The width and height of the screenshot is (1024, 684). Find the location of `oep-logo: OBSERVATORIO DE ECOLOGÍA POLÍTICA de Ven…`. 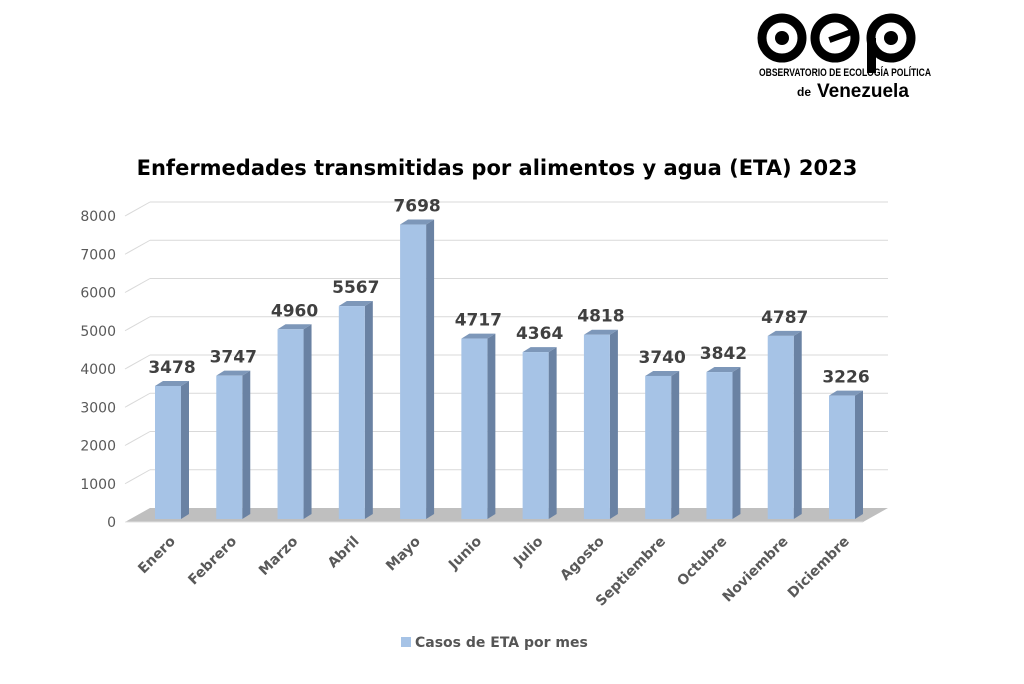

oep-logo: OBSERVATORIO DE ECOLOGÍA POLÍTICA de Ven… is located at coordinates (844, 57).